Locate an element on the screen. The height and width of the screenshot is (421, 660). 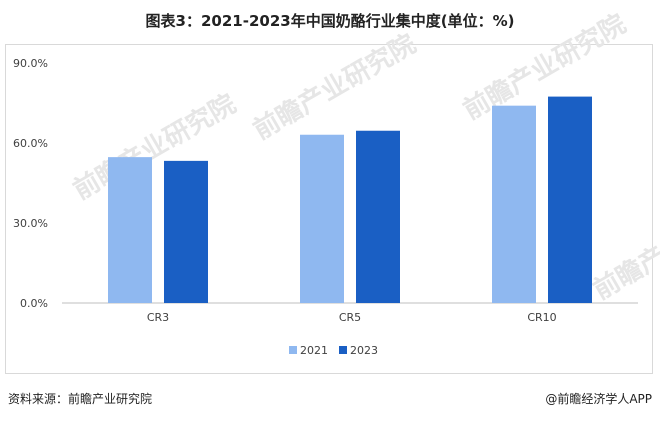
x-tick-label: CR3 is located at coordinates (158, 317).